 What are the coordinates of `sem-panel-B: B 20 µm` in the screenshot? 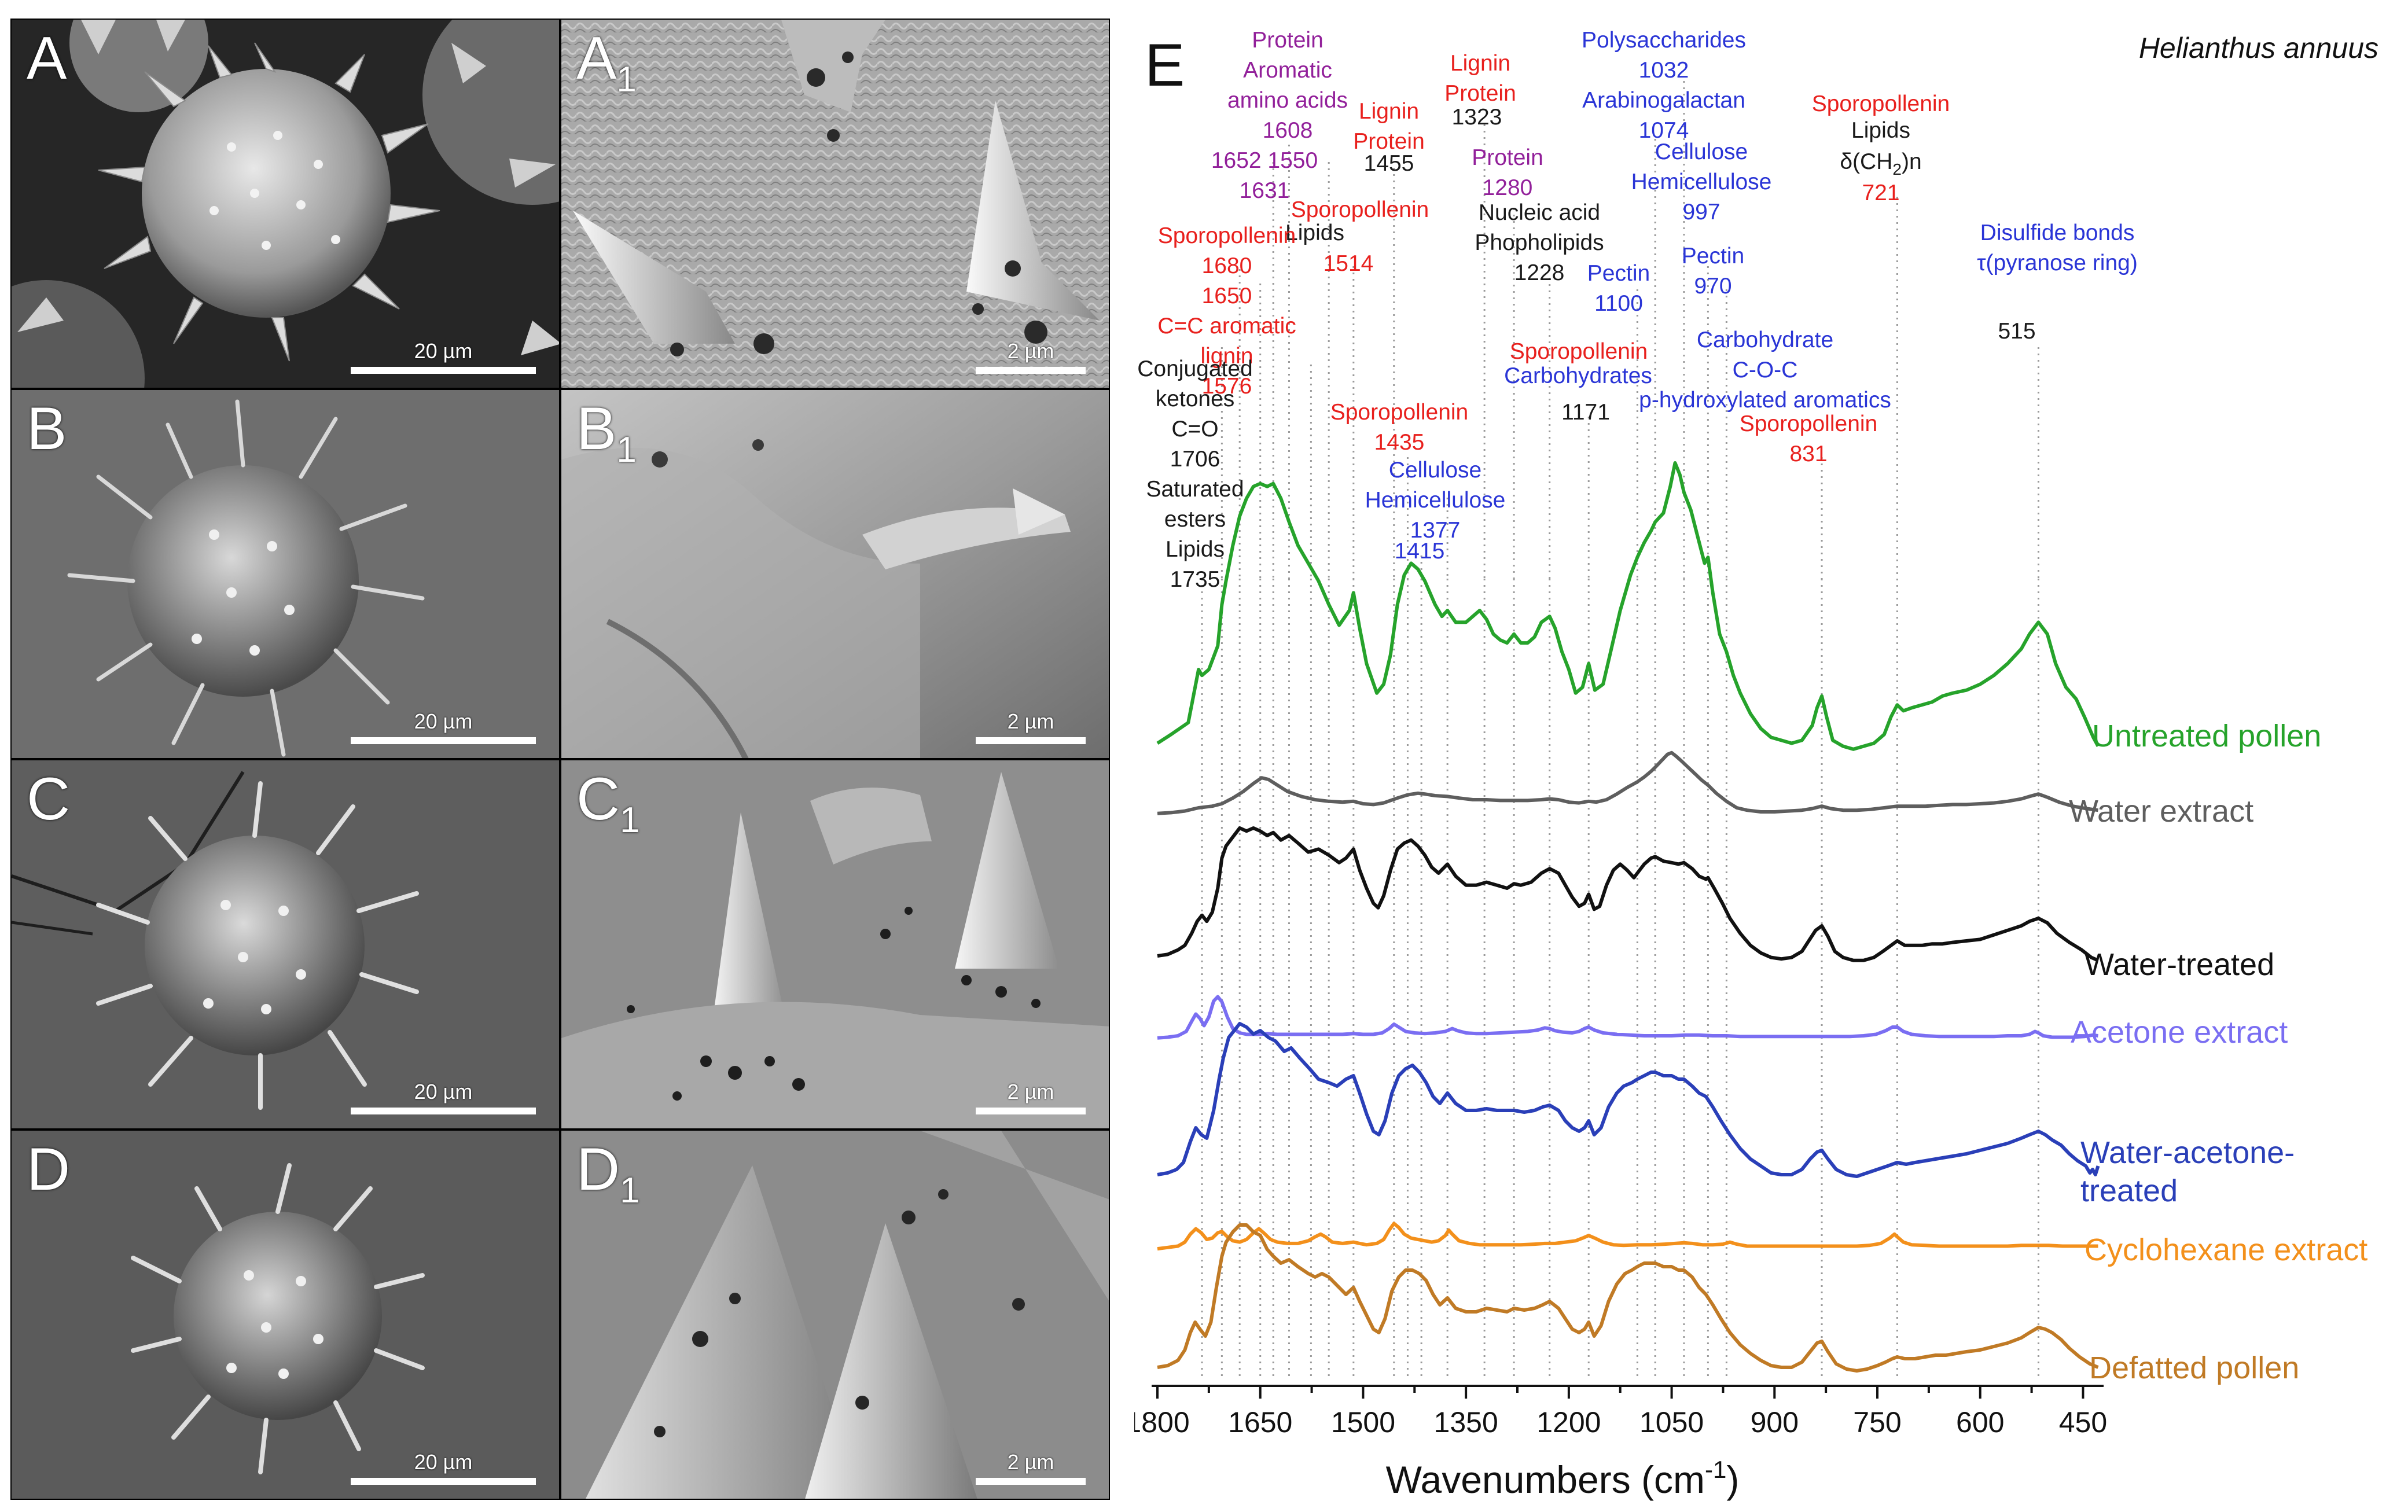 It's located at (285, 574).